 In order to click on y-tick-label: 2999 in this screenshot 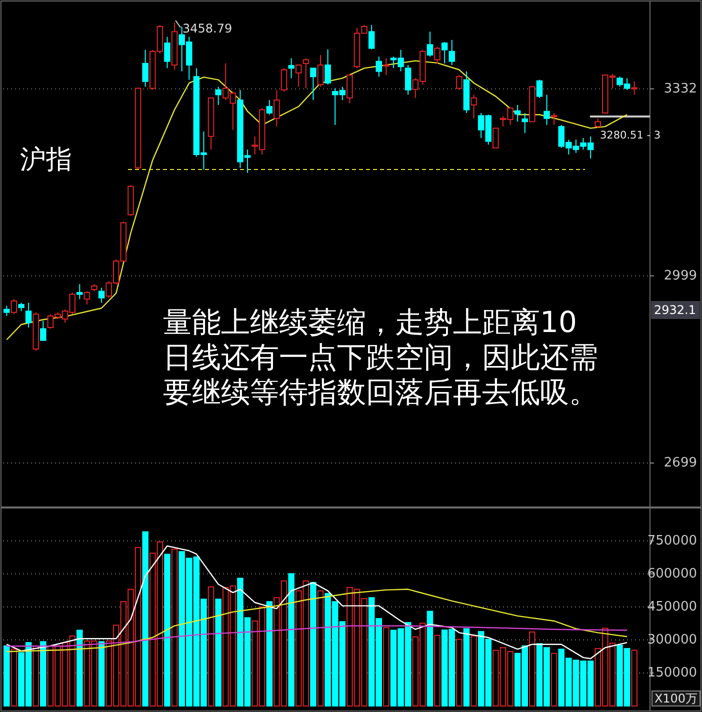, I will do `click(680, 276)`.